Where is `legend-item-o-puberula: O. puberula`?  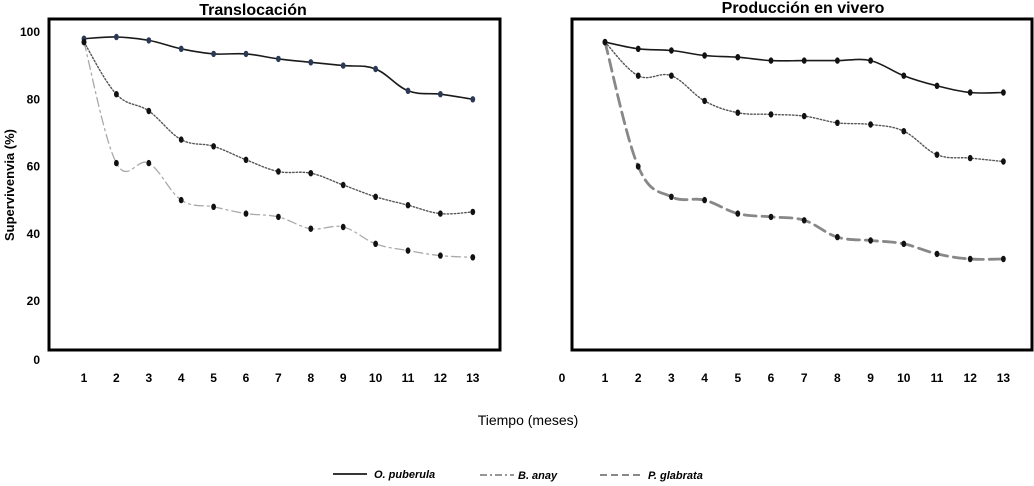
legend-item-o-puberula: O. puberula is located at coordinates (384, 475).